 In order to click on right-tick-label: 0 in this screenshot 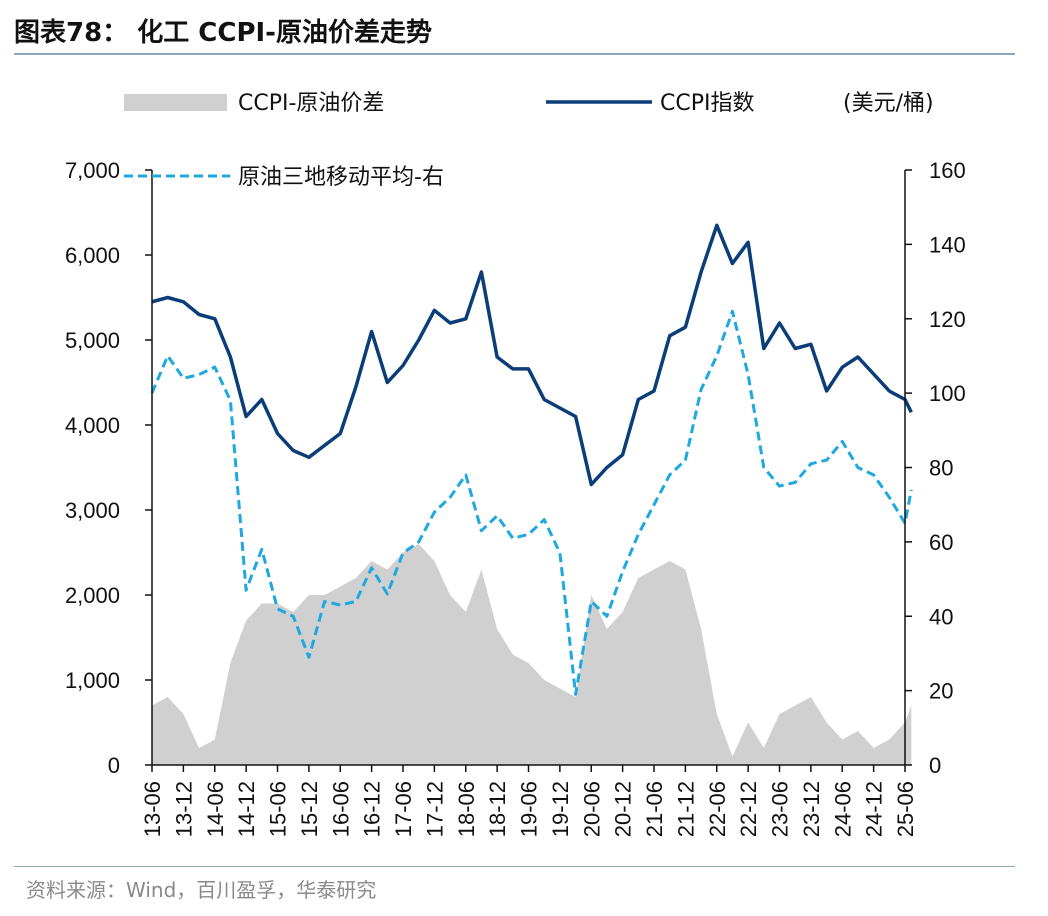, I will do `click(935, 765)`.